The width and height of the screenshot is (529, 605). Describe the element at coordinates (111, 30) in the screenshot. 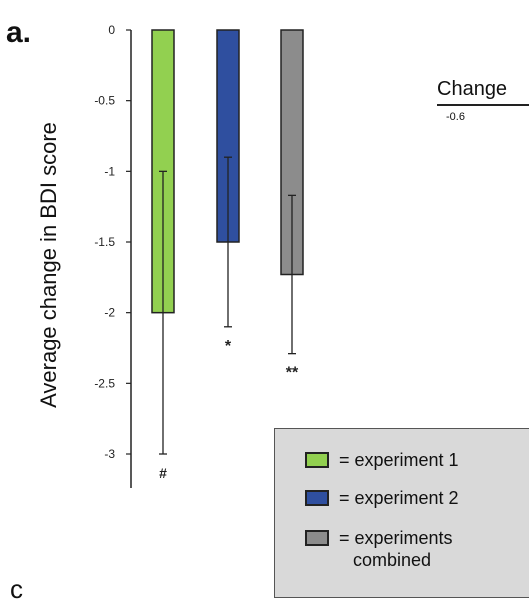

I see `y-tick-label: 0` at that location.